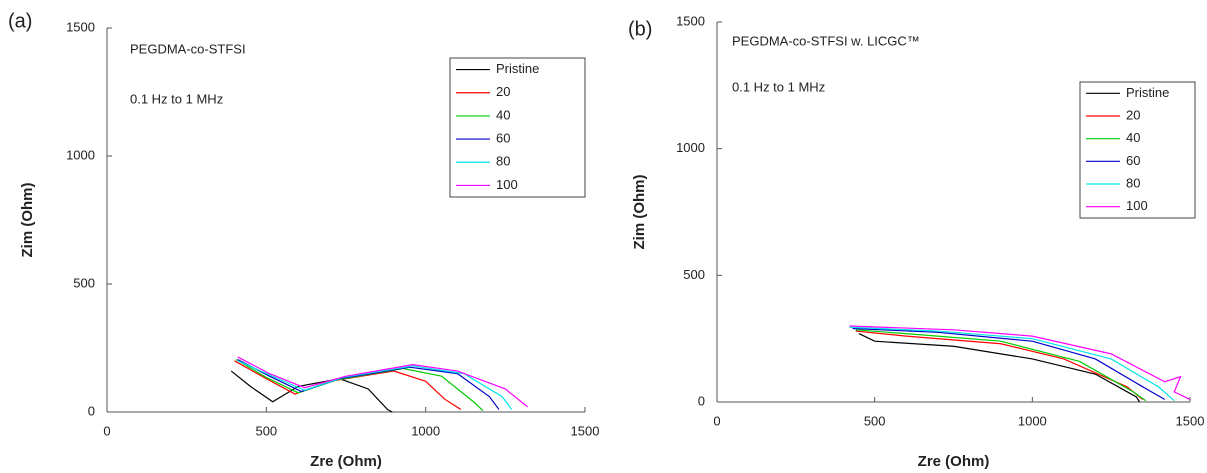 This screenshot has height=473, width=1207. Describe the element at coordinates (640, 29) in the screenshot. I see `panel-label: (b)` at that location.